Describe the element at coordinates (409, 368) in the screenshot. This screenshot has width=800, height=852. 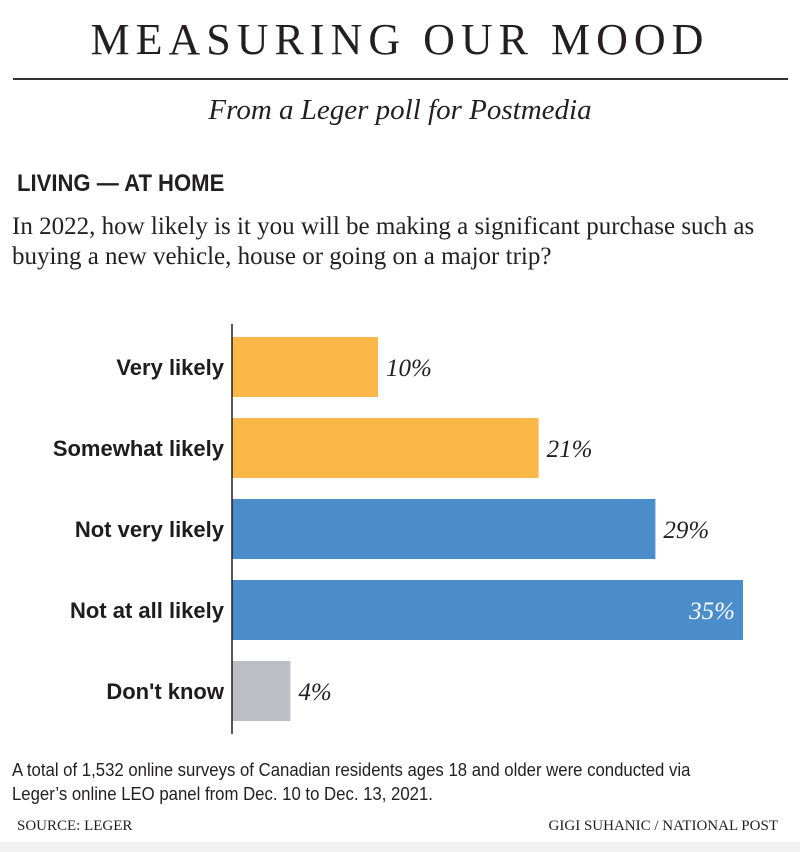
I see `value-label-very-likely: 10%` at that location.